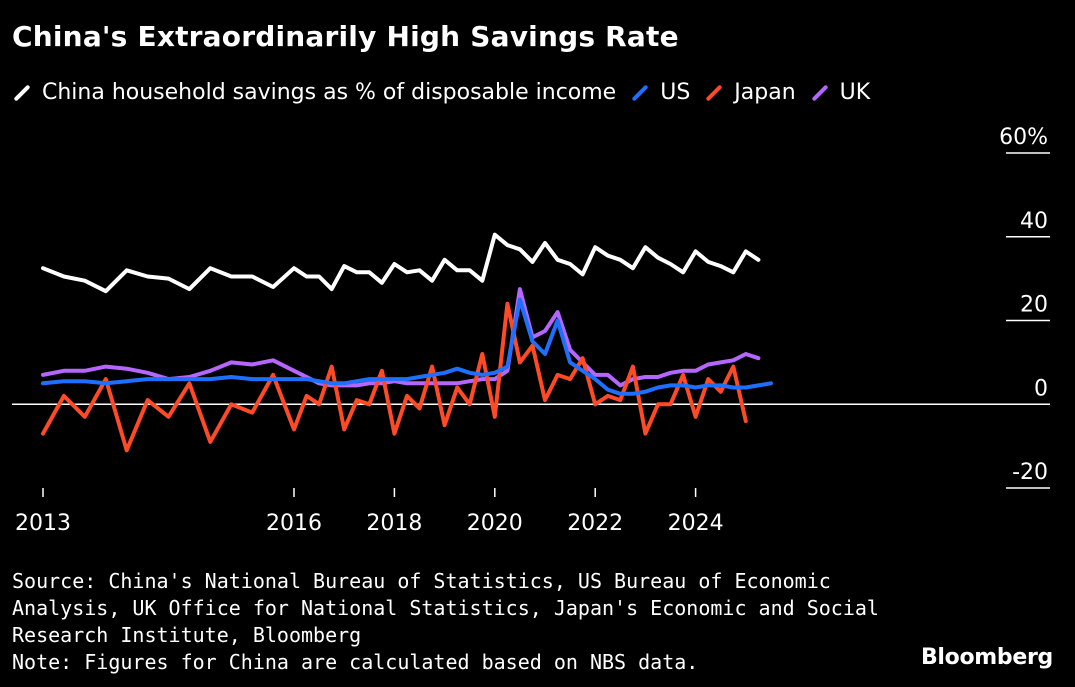  I want to click on y-tick-label: 60%, so click(1023, 137).